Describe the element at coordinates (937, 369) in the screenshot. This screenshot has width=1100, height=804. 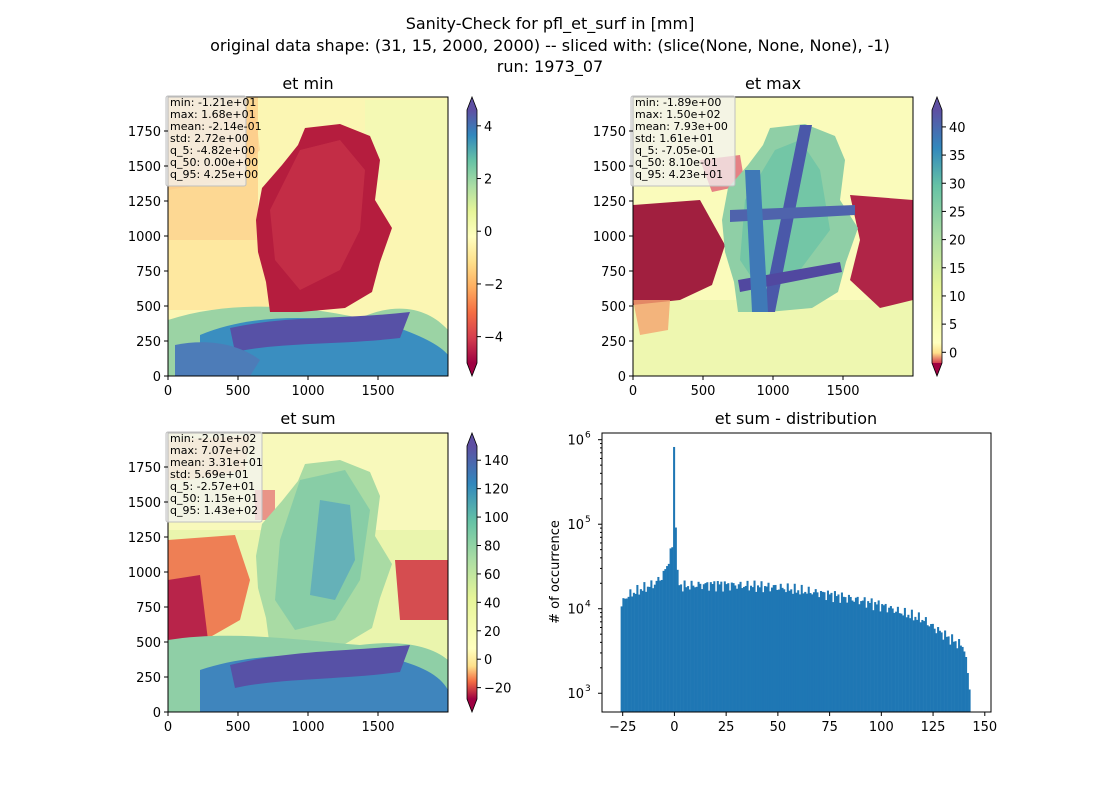
I see `colorbar-extend-bottom` at that location.